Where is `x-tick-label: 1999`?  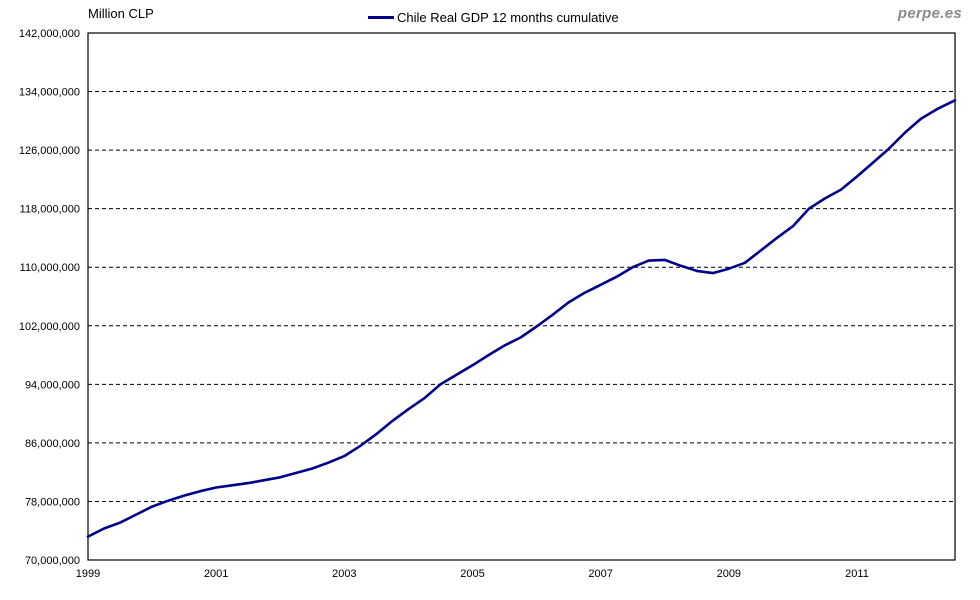
x-tick-label: 1999 is located at coordinates (88, 574).